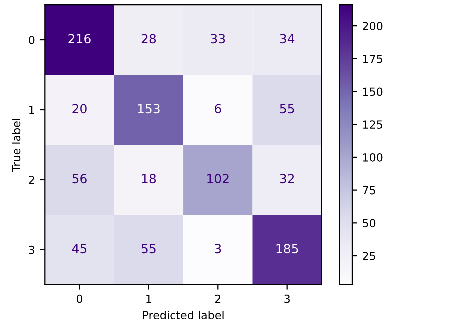  What do you see at coordinates (31, 180) in the screenshot?
I see `y-tick-label: 2` at bounding box center [31, 180].